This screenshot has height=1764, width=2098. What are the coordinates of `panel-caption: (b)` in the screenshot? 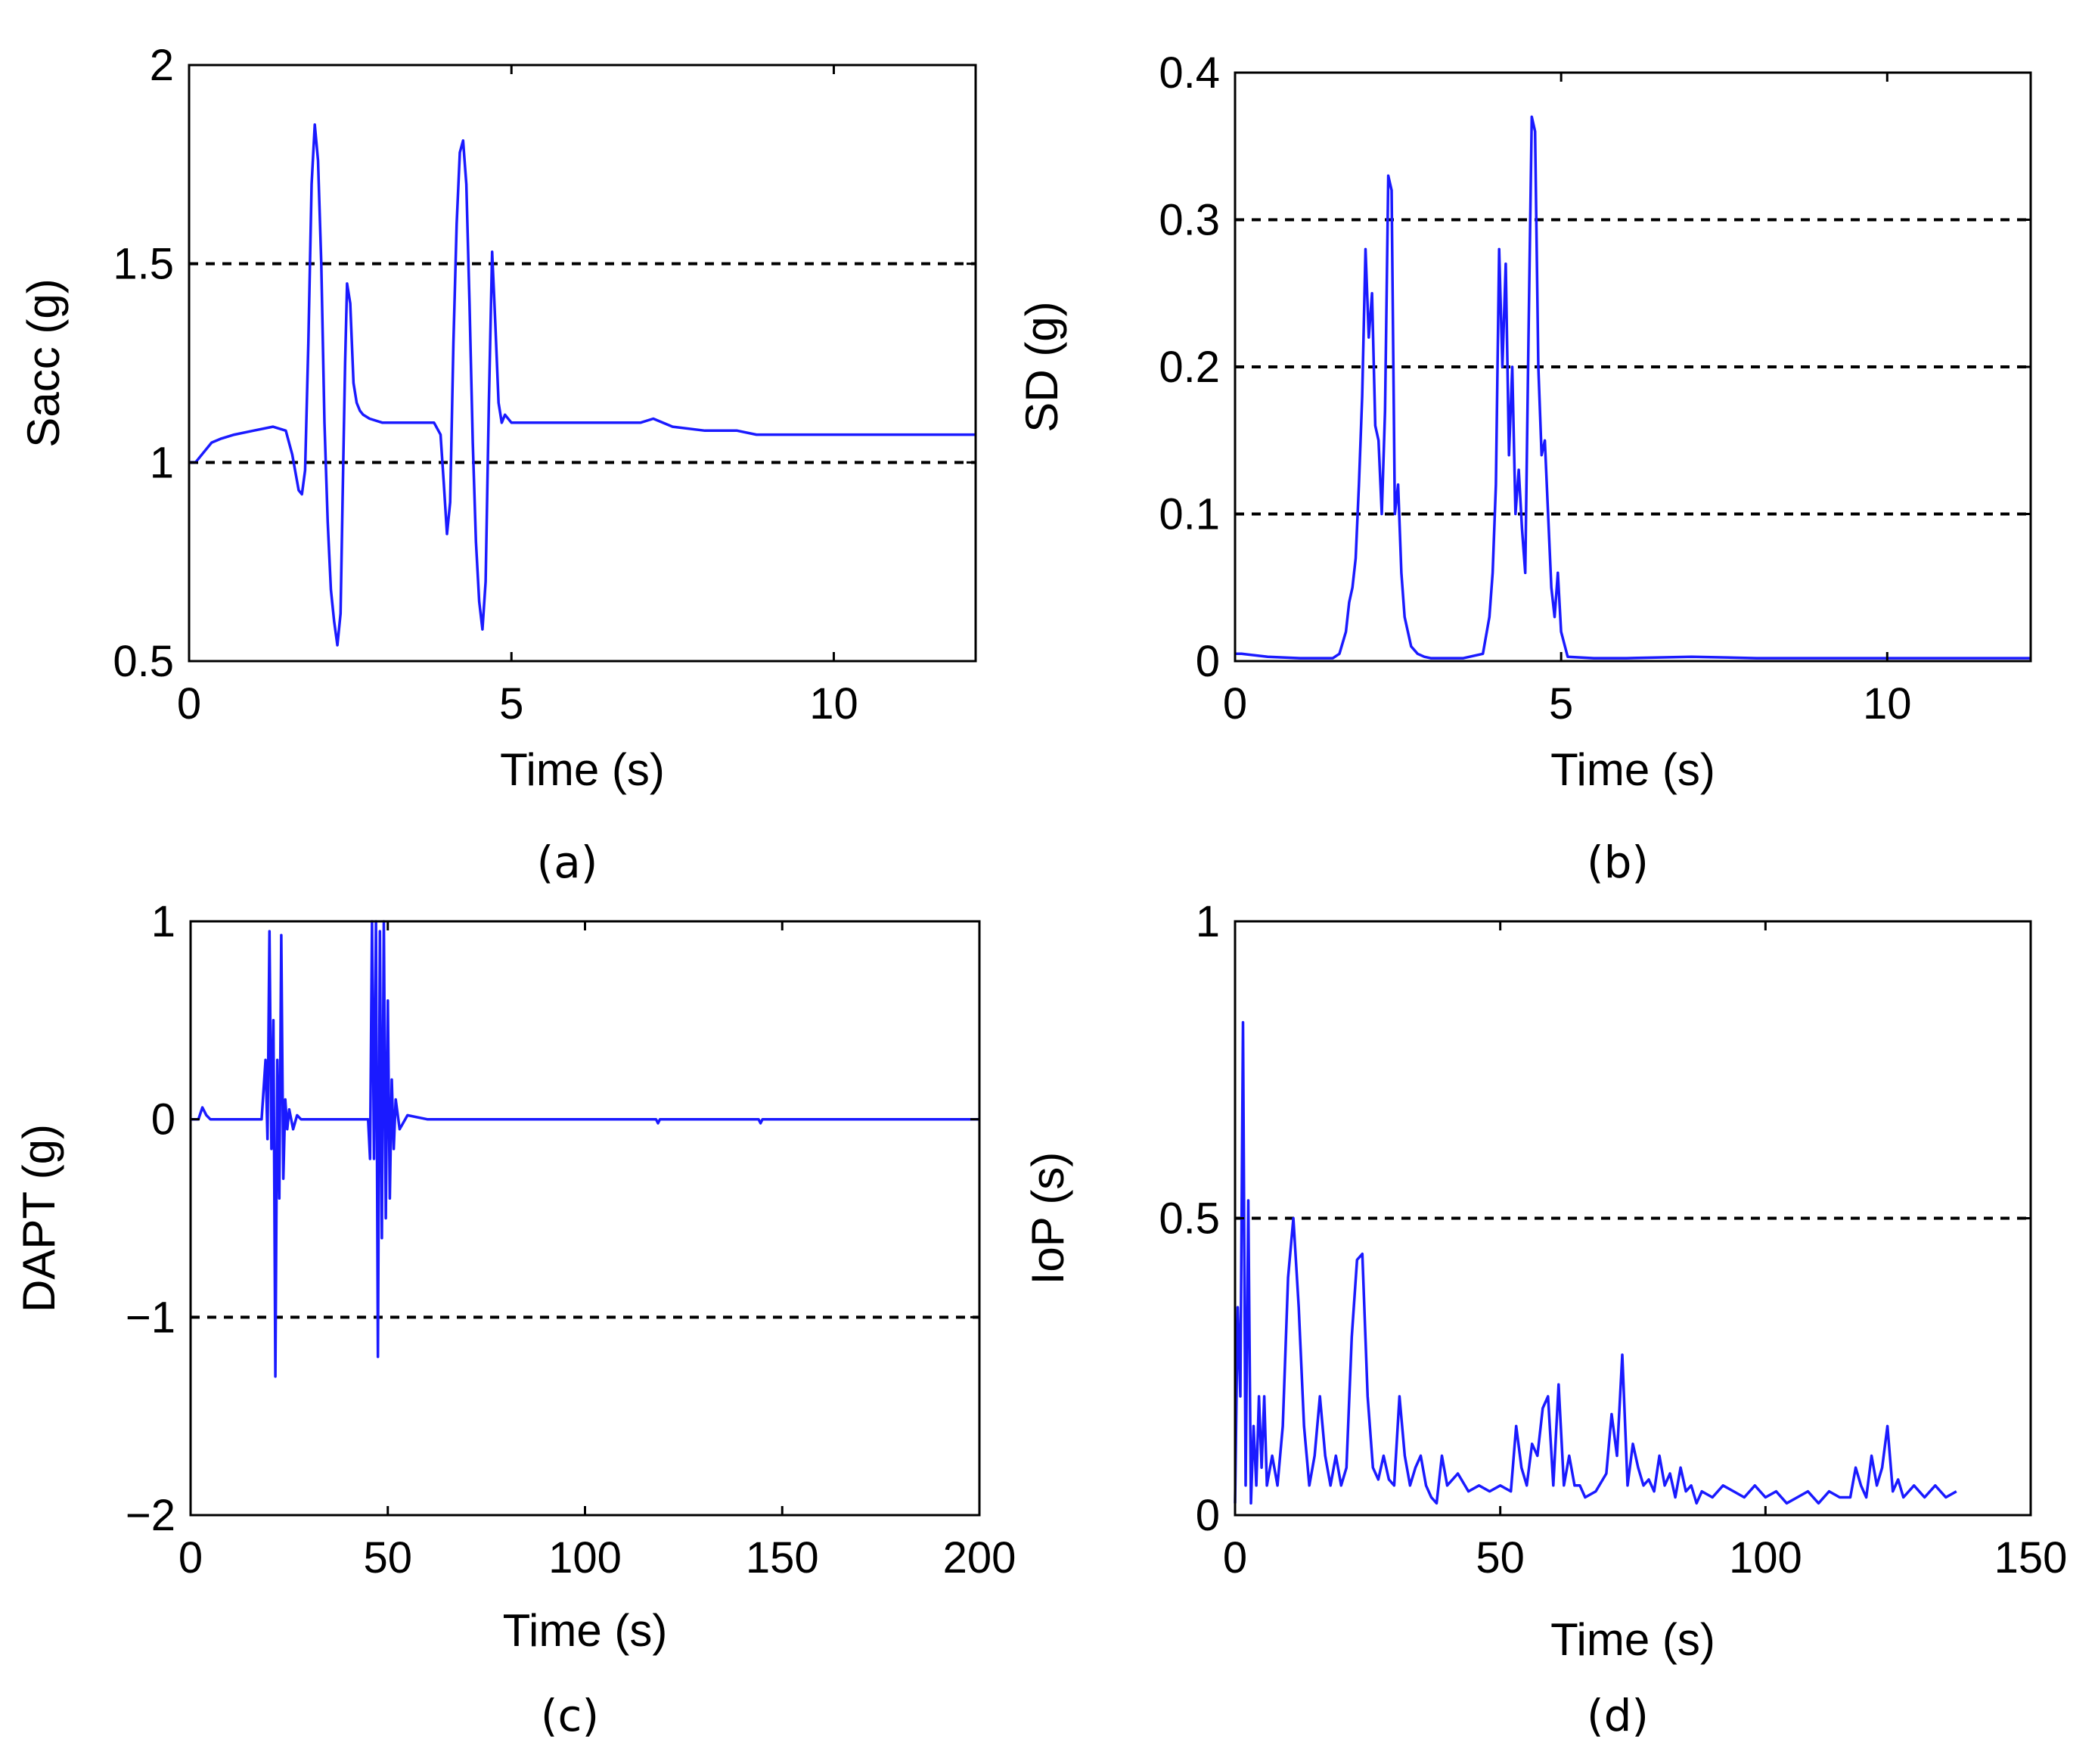 It's located at (1618, 862).